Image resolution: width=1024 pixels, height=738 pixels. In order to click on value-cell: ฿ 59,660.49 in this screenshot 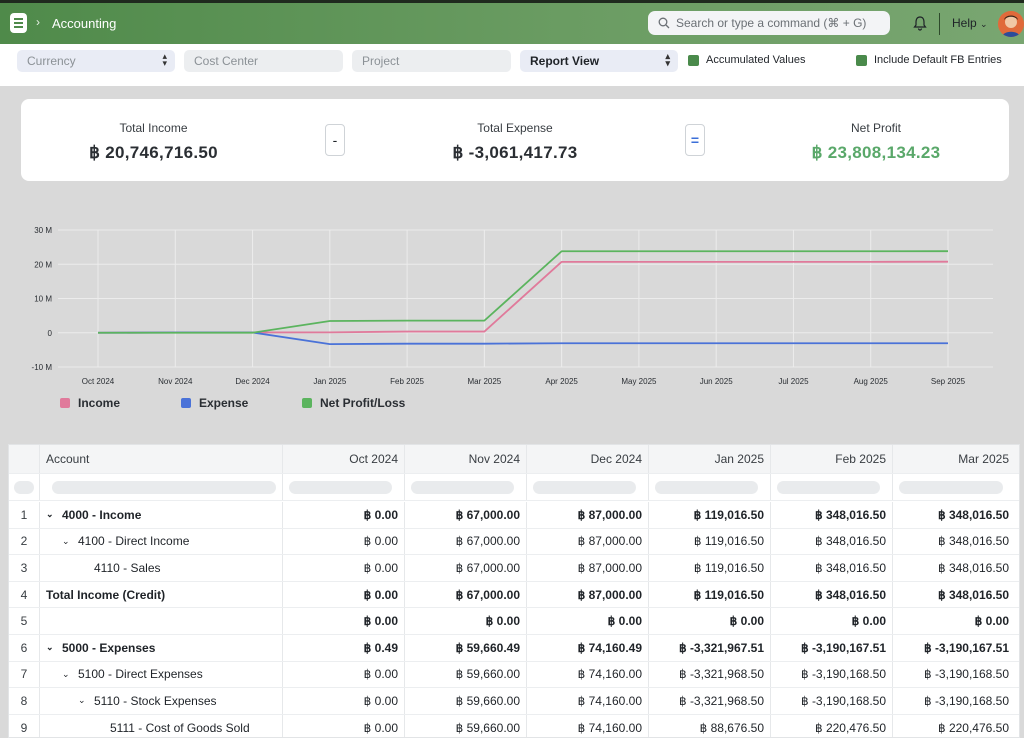, I will do `click(466, 648)`.